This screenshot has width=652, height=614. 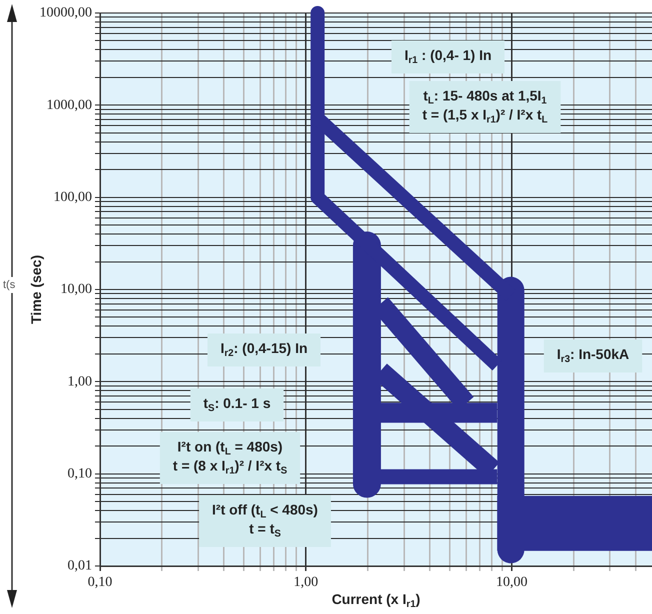 I want to click on text: t(s, so click(x=9, y=285).